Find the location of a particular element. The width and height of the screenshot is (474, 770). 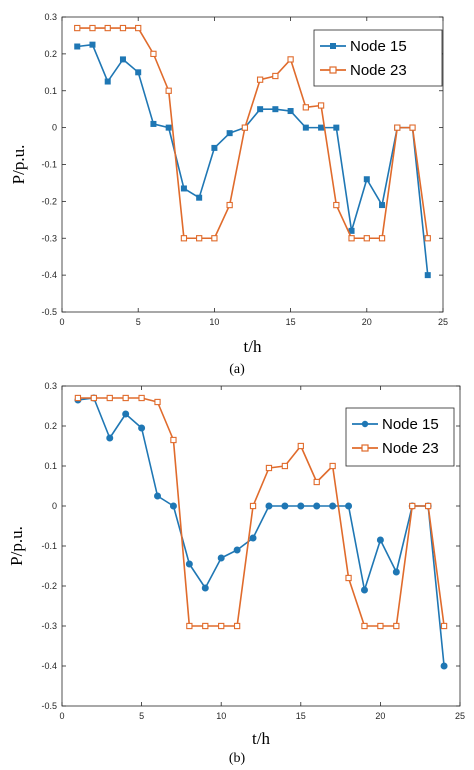

y-tick-label: -0.3 is located at coordinates (49, 238).